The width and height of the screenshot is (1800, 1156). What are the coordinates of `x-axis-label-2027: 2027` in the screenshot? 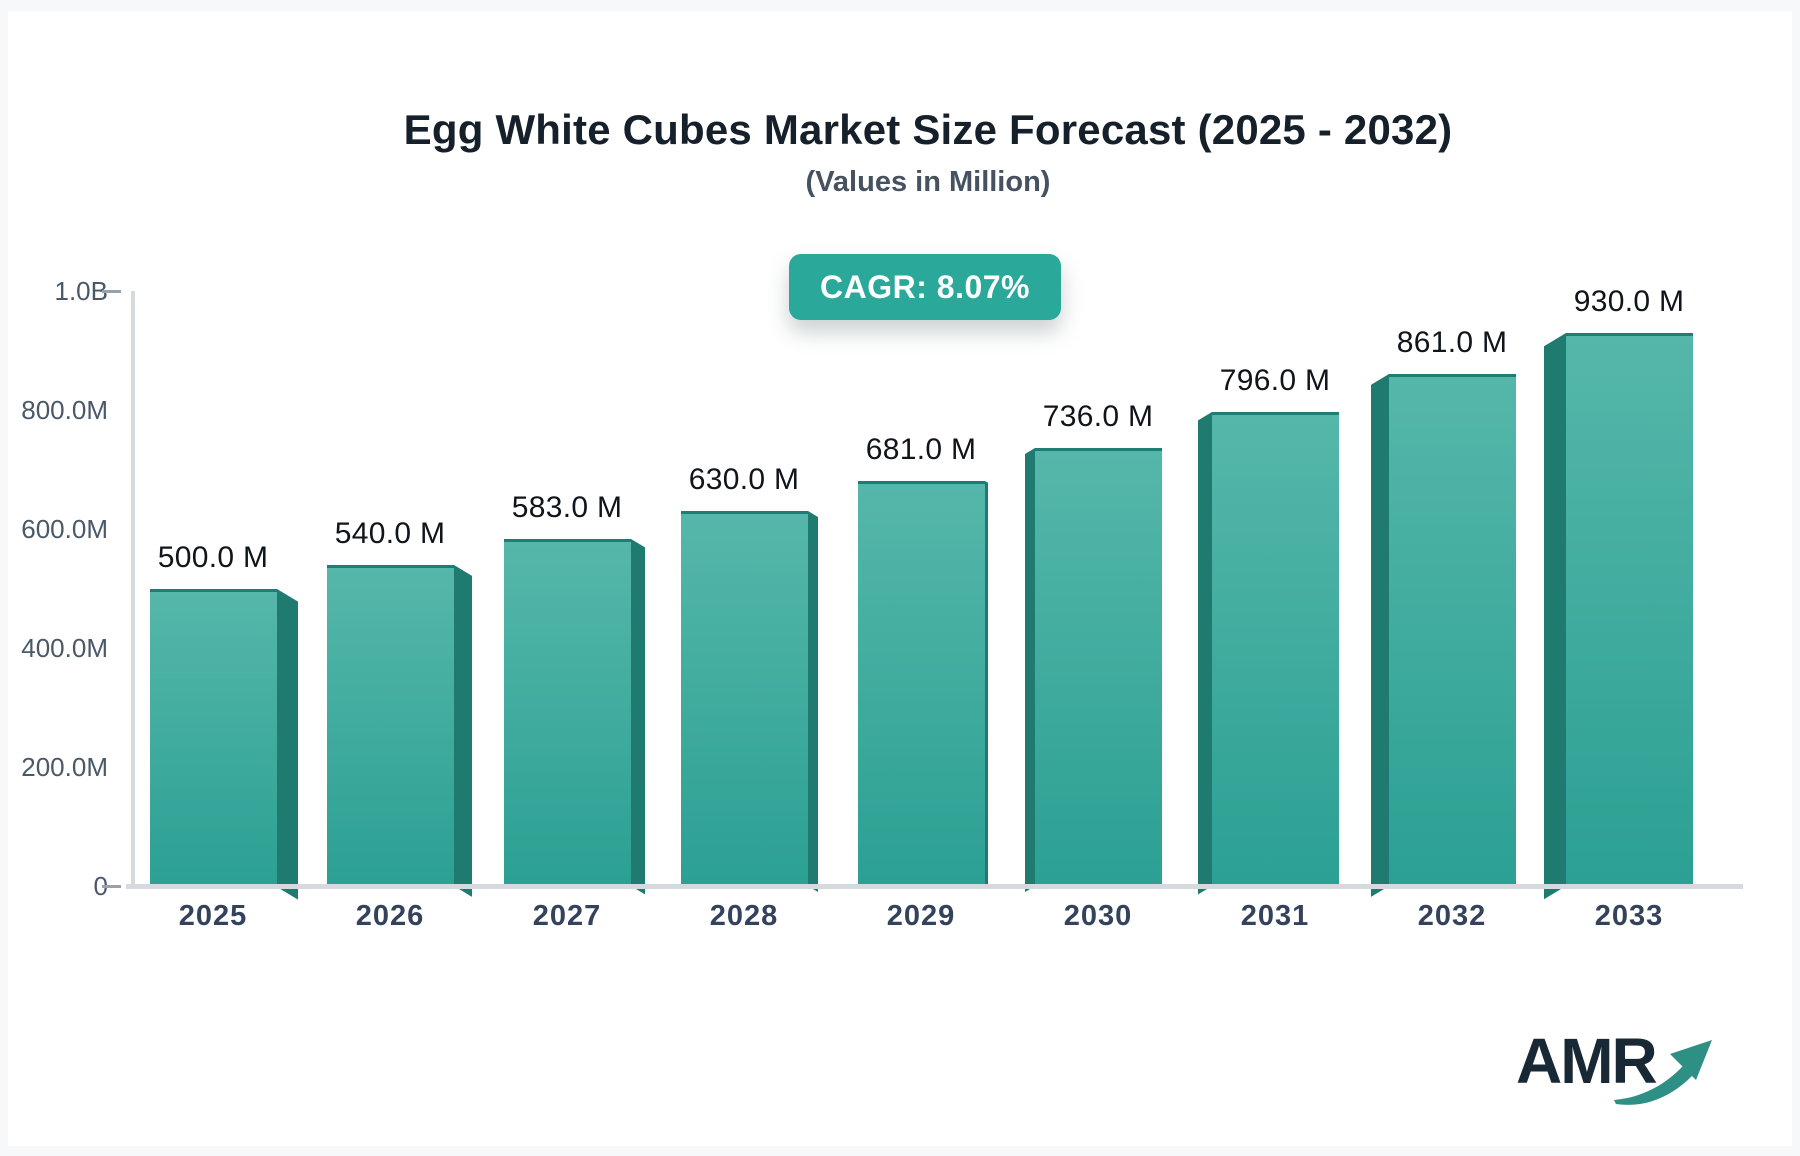 It's located at (567, 916).